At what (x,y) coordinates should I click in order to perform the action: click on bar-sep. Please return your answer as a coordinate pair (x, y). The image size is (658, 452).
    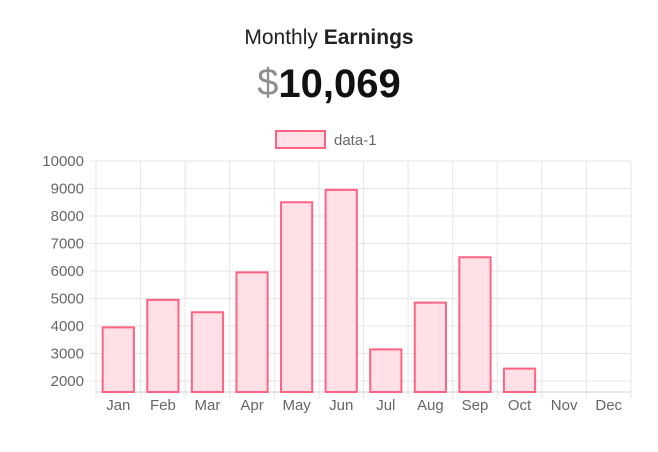
    Looking at the image, I should click on (474, 324).